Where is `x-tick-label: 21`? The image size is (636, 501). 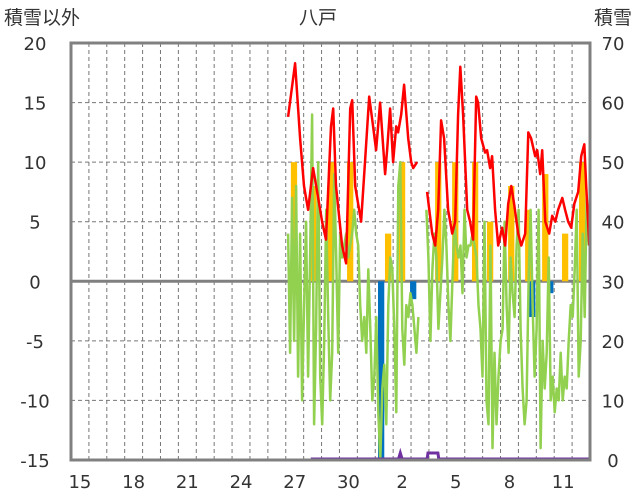 x-tick-label: 21 is located at coordinates (187, 482).